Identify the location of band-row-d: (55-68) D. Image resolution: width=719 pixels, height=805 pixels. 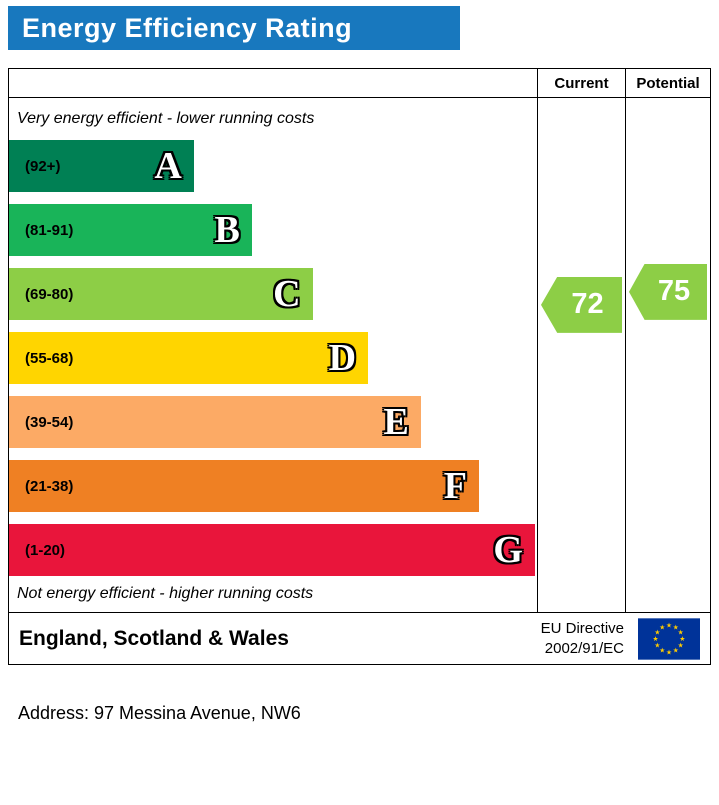
(273, 358).